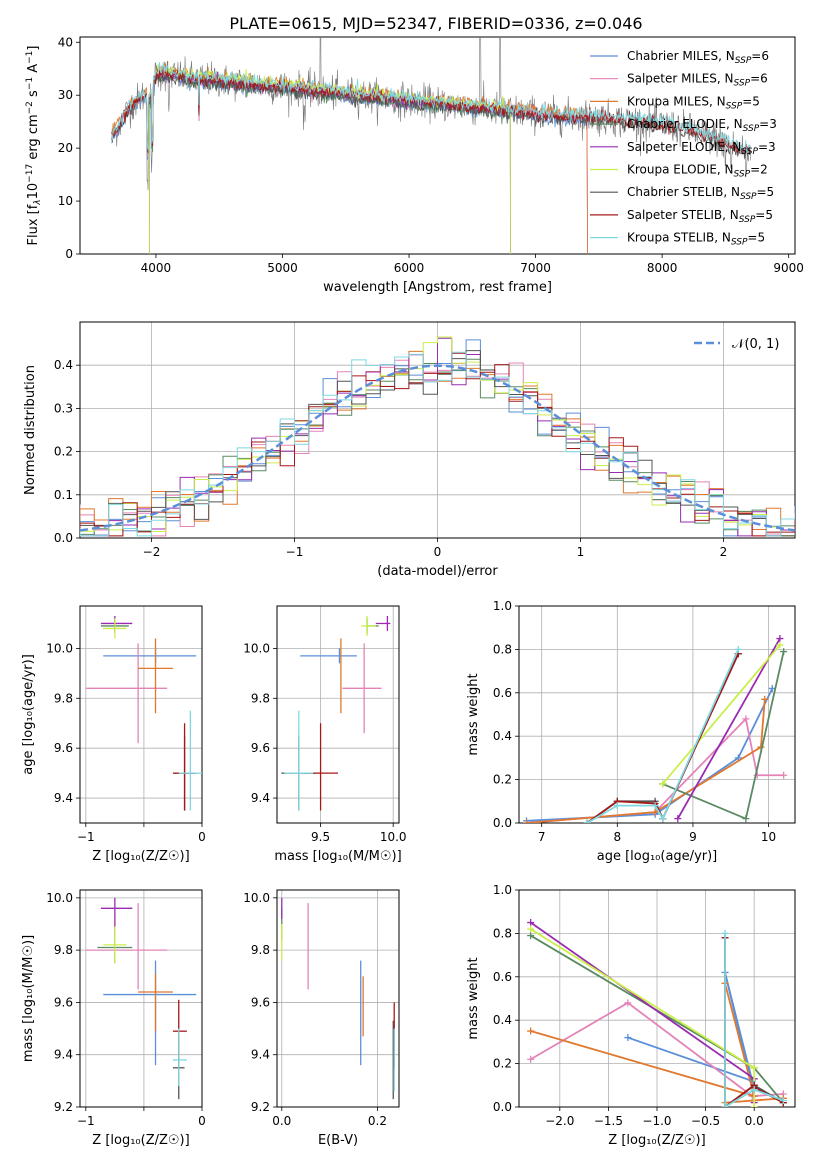  Describe the element at coordinates (63, 748) in the screenshot. I see `age-vs-z-ytick-label: 9.6` at that location.